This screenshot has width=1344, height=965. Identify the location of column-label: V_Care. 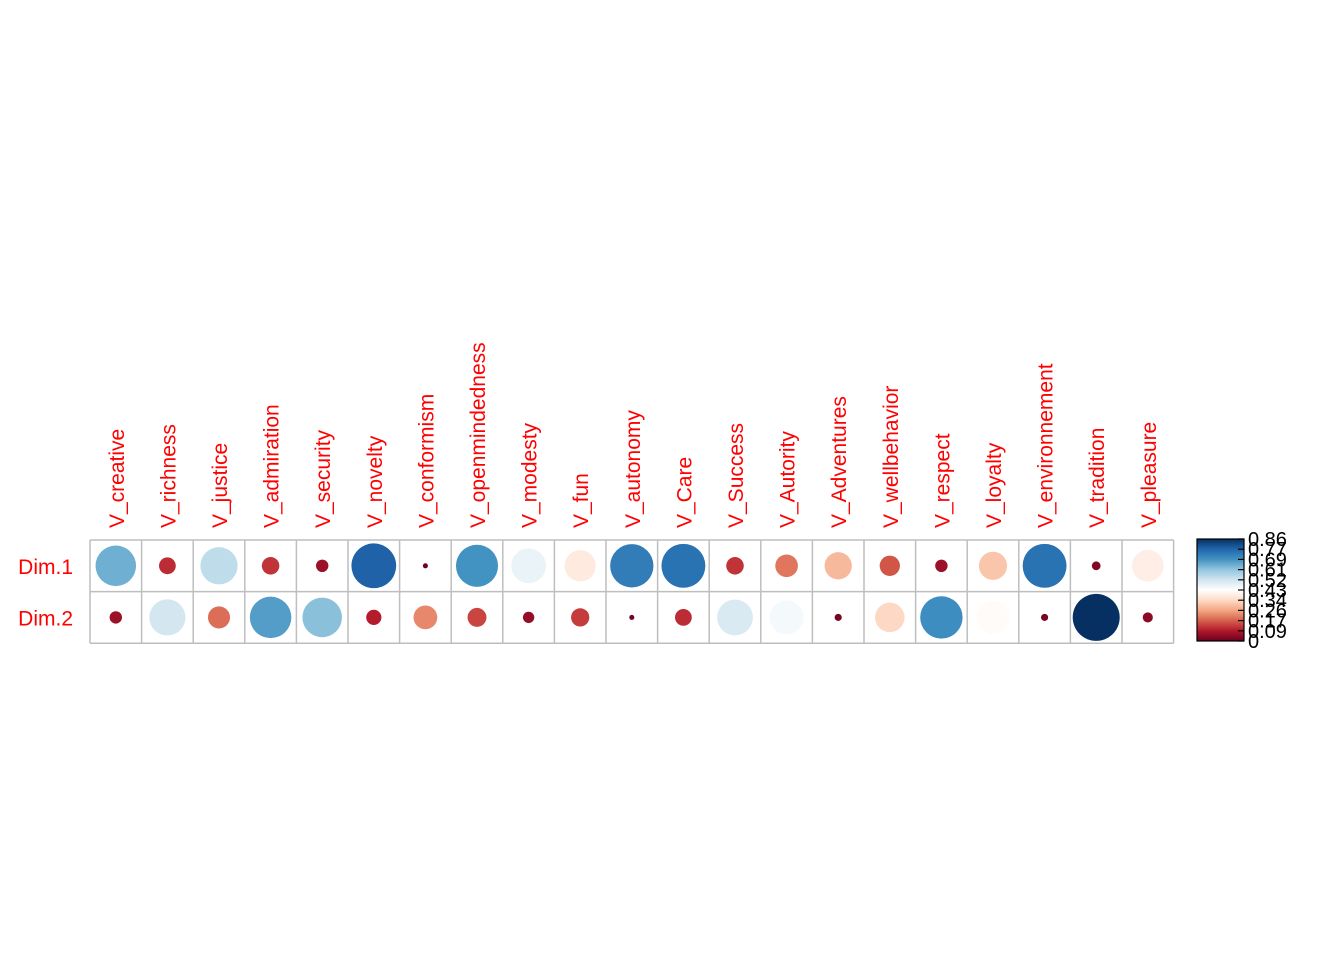
(684, 492).